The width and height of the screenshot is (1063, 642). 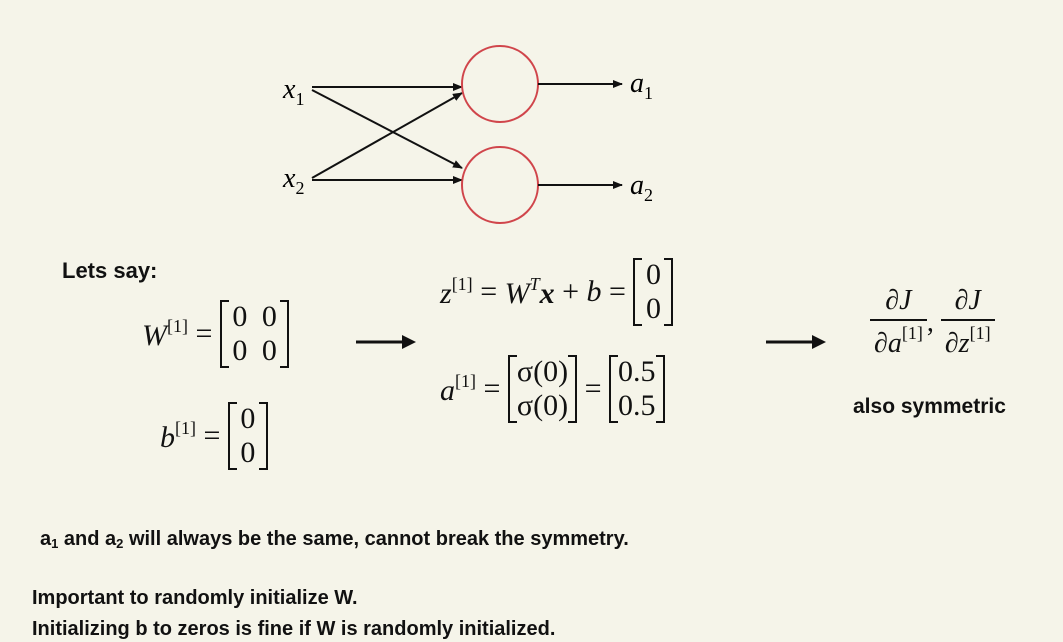 What do you see at coordinates (932, 322) in the screenshot?
I see `gradient-fractions: ∂J ∂a[1] , ∂J ∂z[1]` at bounding box center [932, 322].